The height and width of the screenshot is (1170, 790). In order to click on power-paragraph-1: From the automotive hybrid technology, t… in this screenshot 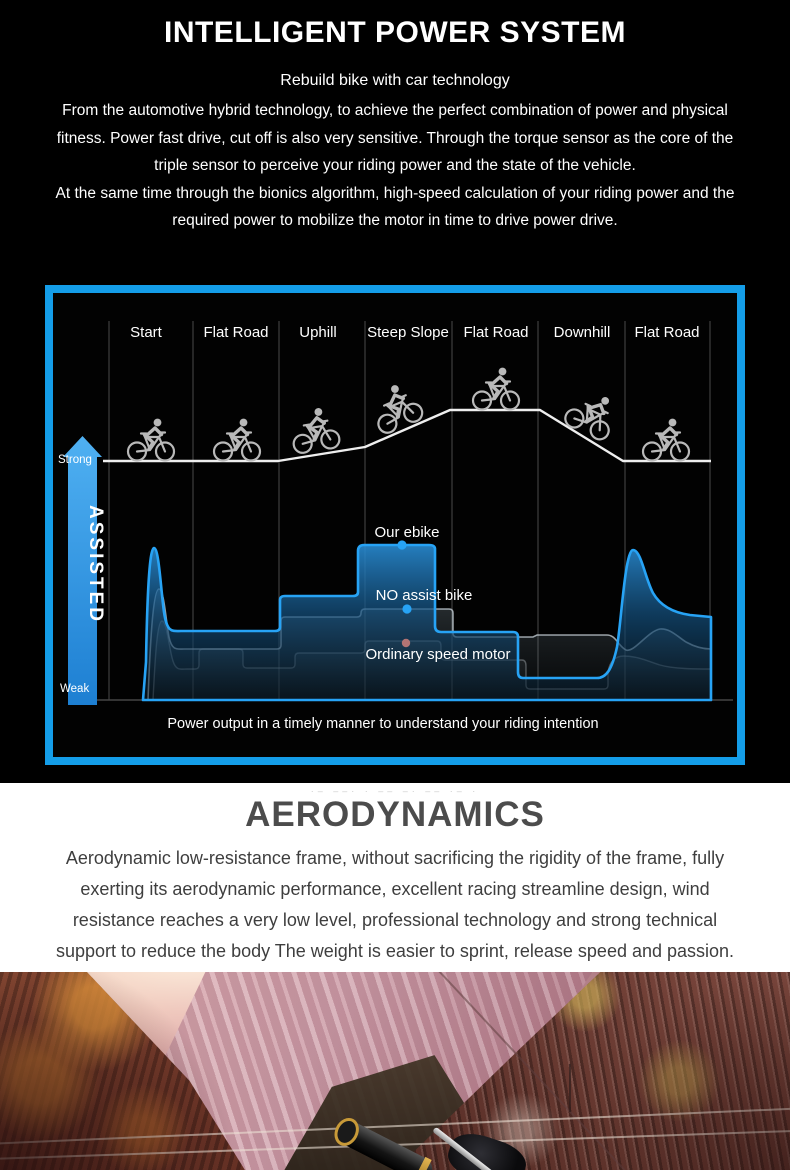, I will do `click(395, 138)`.